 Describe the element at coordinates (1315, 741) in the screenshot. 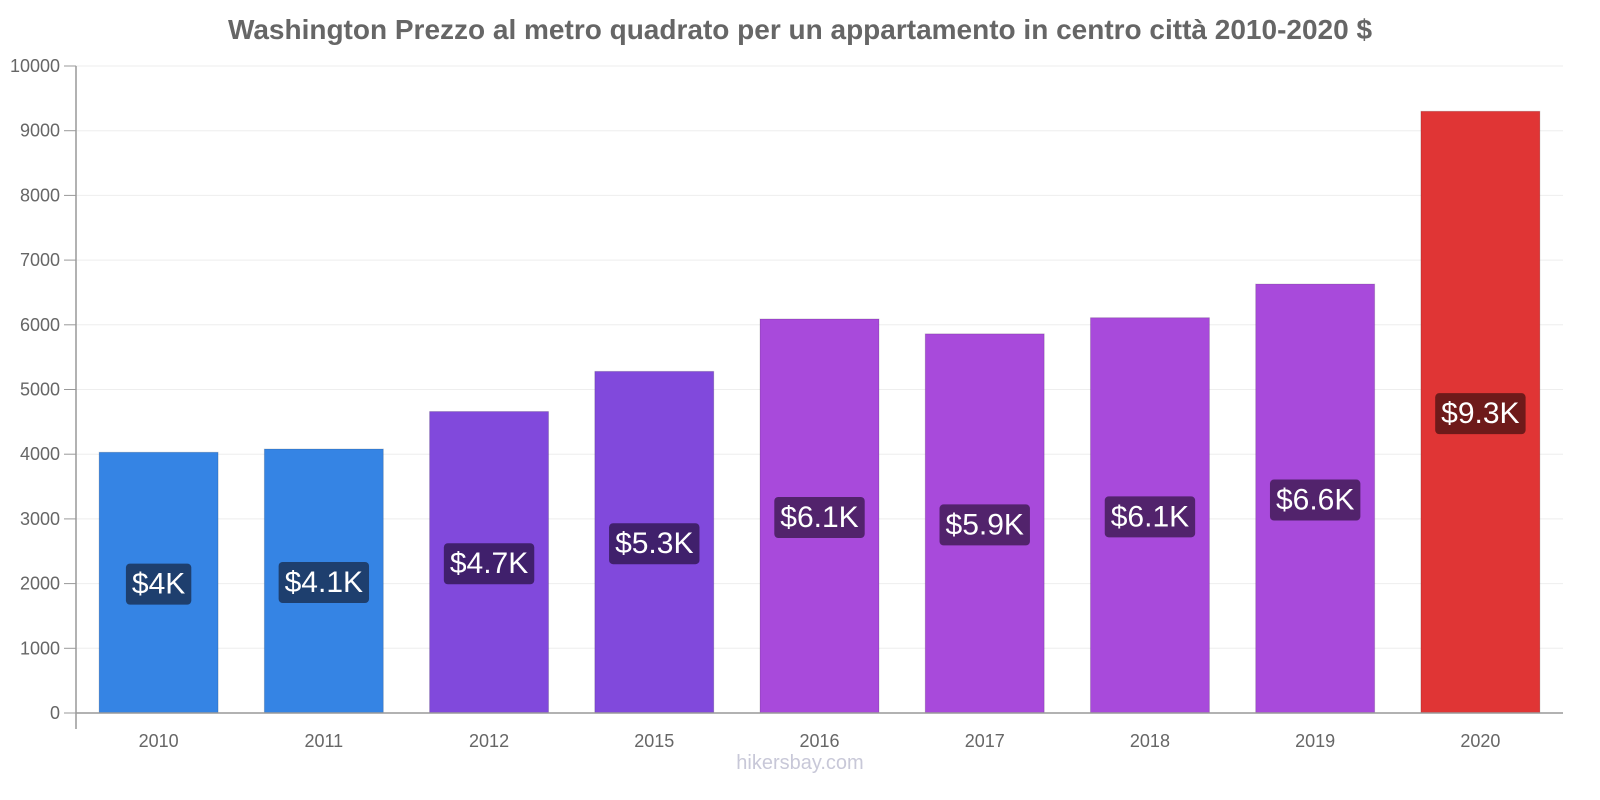

I see `x-tick-label: 2019` at that location.